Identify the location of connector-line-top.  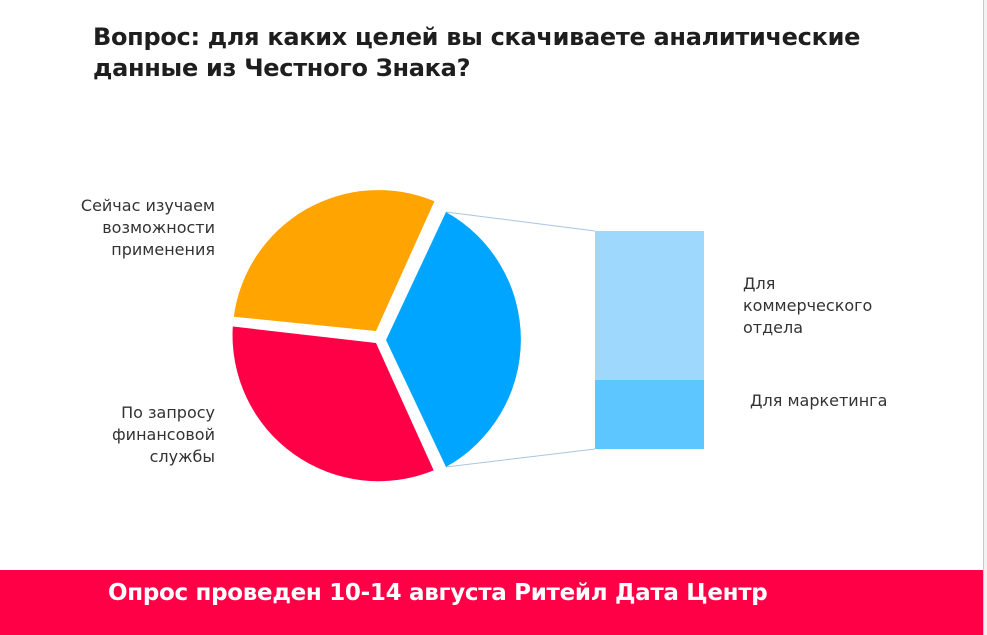
(520, 221).